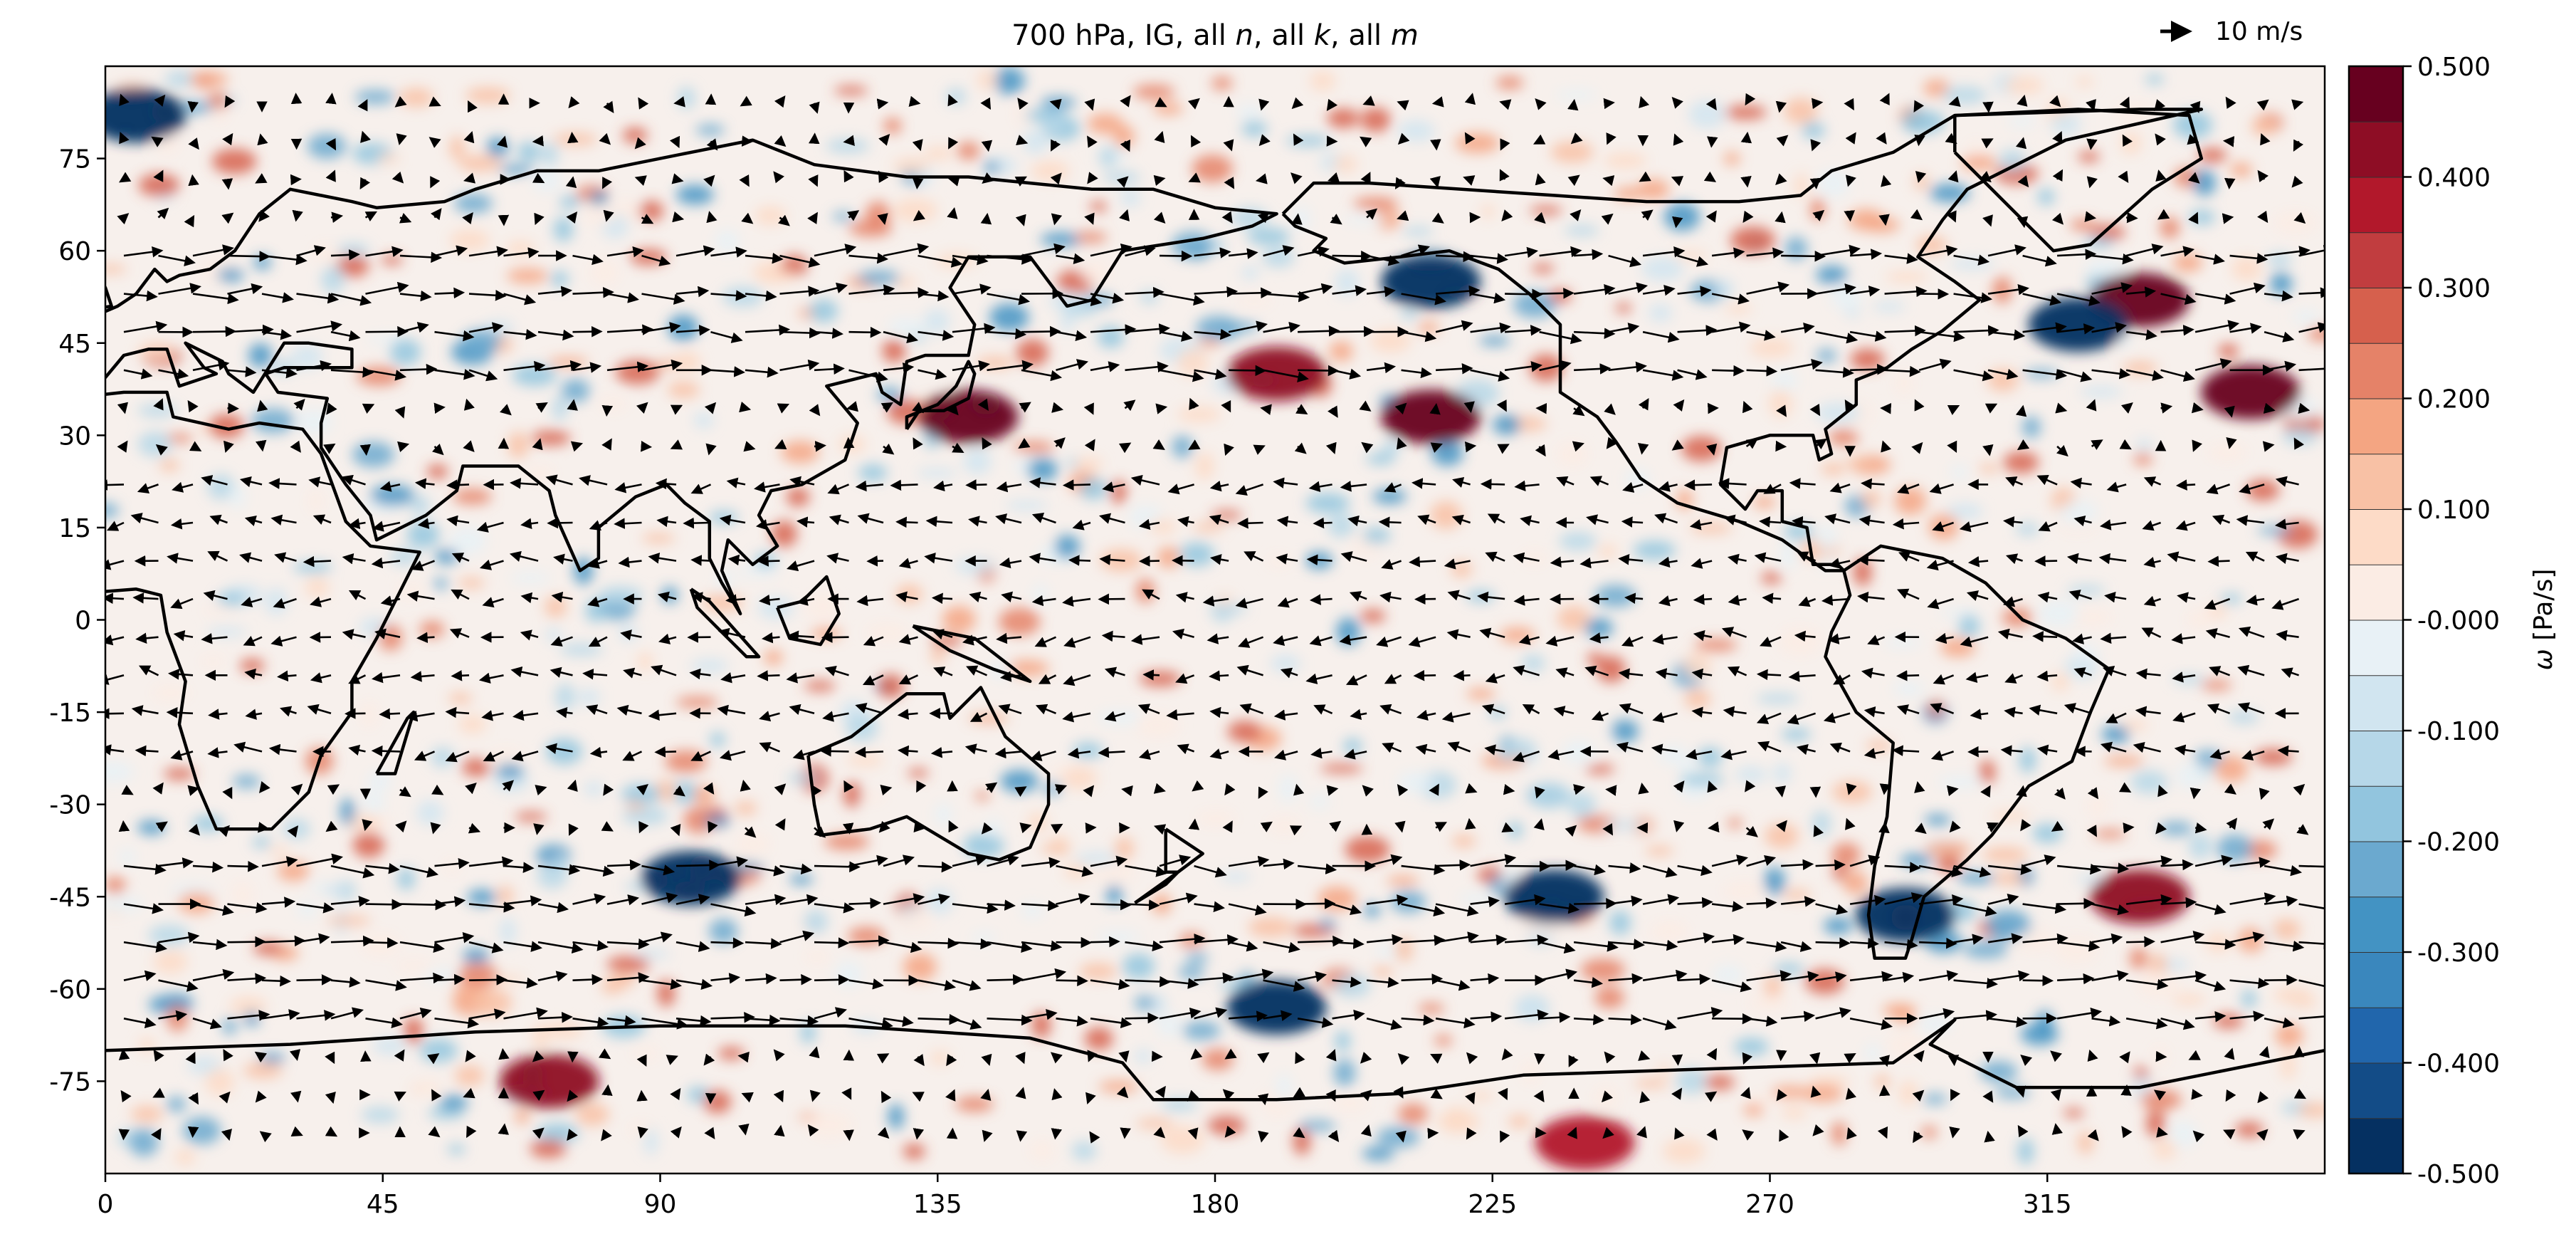 The height and width of the screenshot is (1244, 2576). Describe the element at coordinates (2454, 67) in the screenshot. I see `colorbar-tick-label: 0.500` at that location.